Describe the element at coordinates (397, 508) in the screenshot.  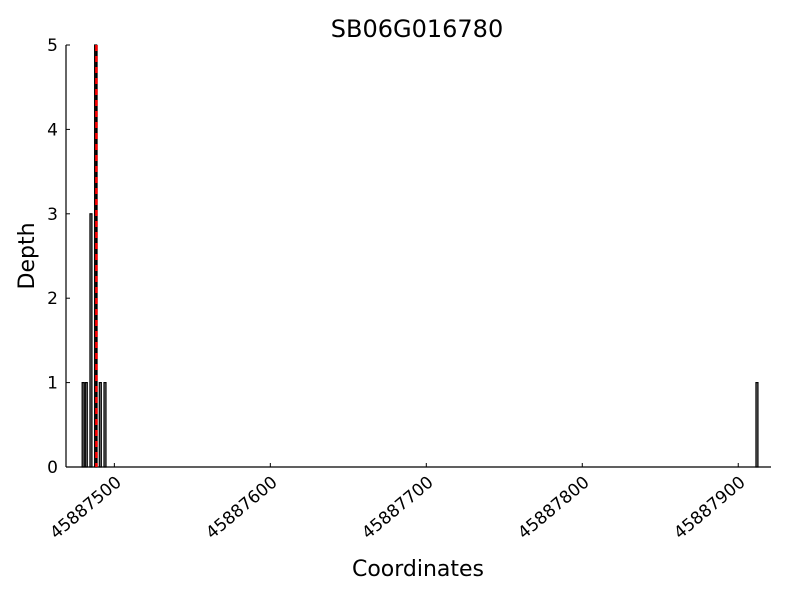
I see `x-tick-label: 45887700` at that location.